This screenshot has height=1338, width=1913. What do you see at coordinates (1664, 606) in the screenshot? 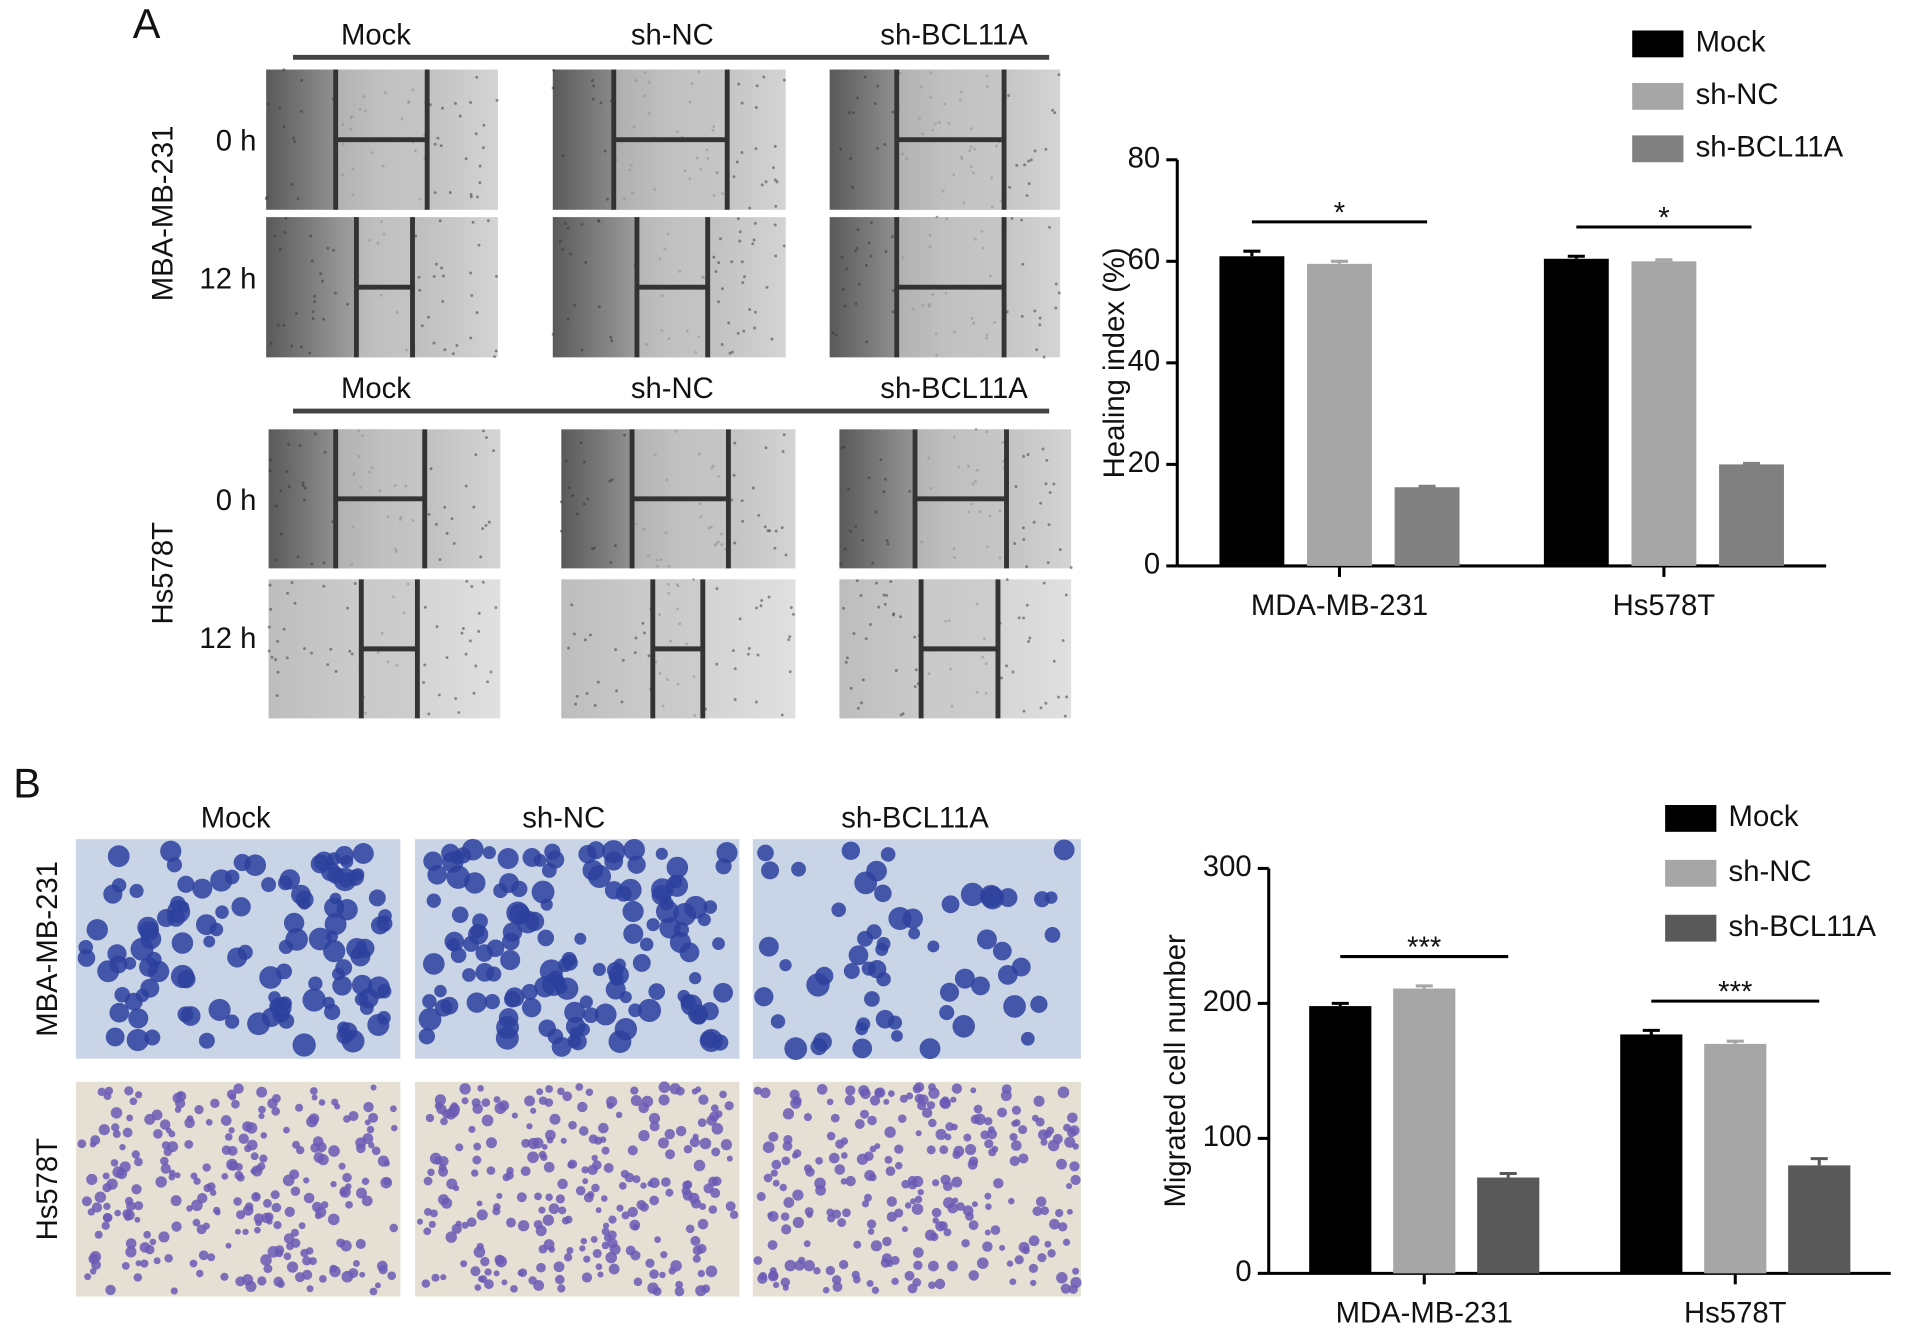
I see `x-tick-label: Hs578T` at bounding box center [1664, 606].